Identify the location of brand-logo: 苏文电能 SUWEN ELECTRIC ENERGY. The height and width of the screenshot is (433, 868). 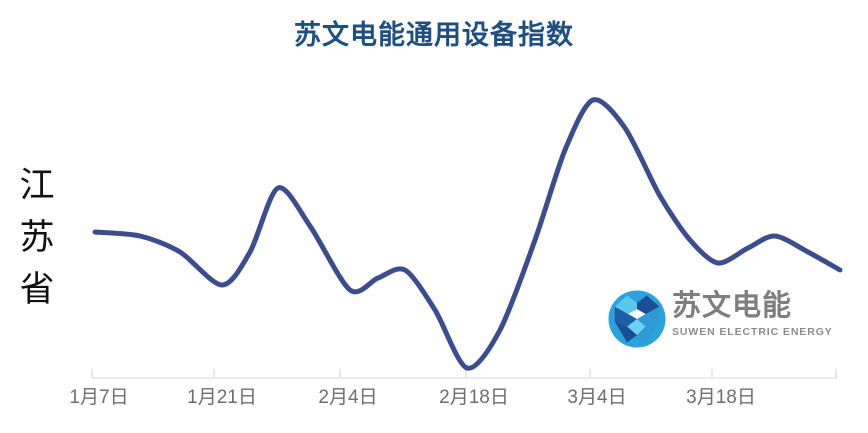
(719, 320).